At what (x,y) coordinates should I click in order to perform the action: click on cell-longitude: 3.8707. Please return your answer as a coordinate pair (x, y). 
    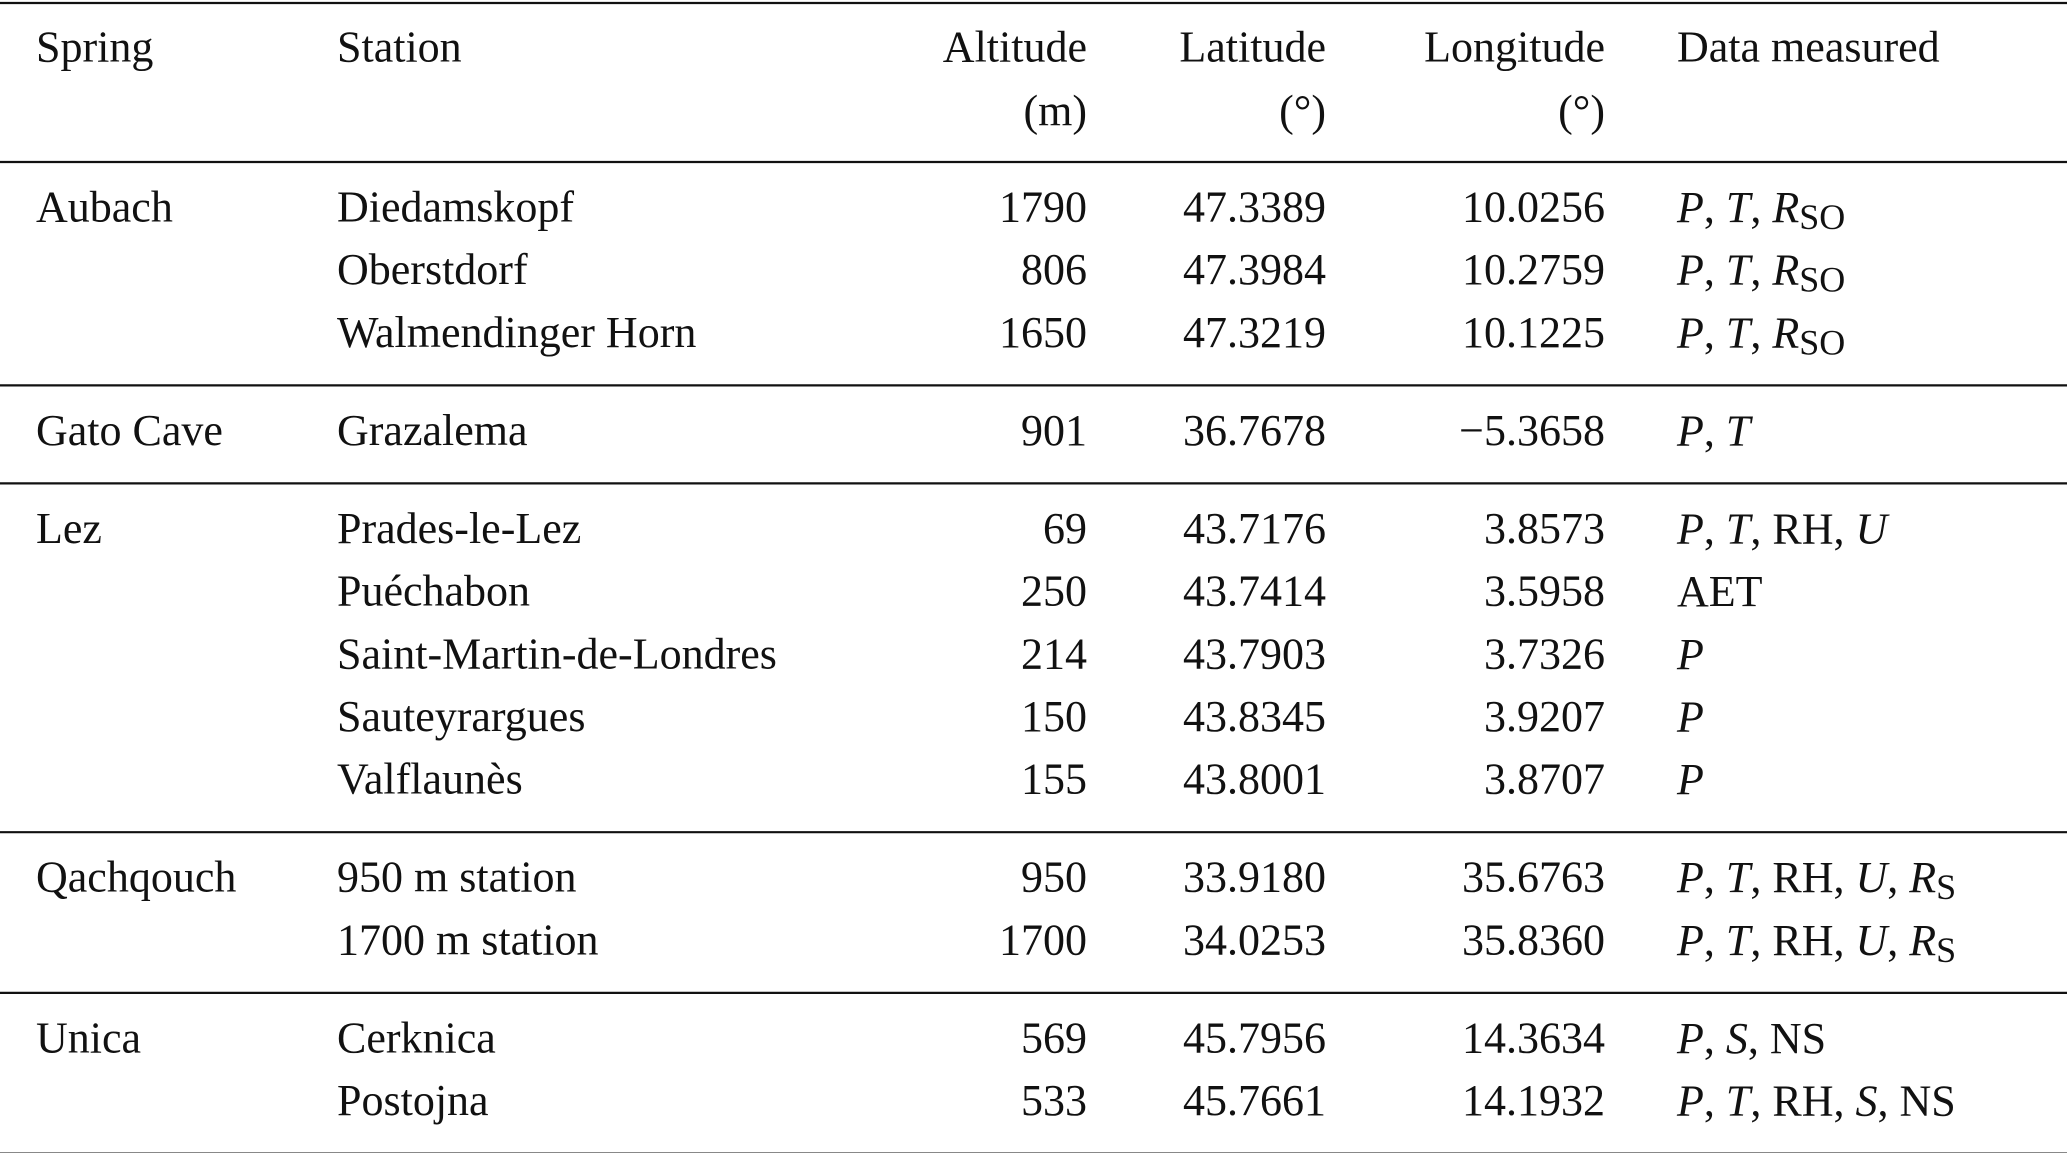
    Looking at the image, I should click on (1544, 779).